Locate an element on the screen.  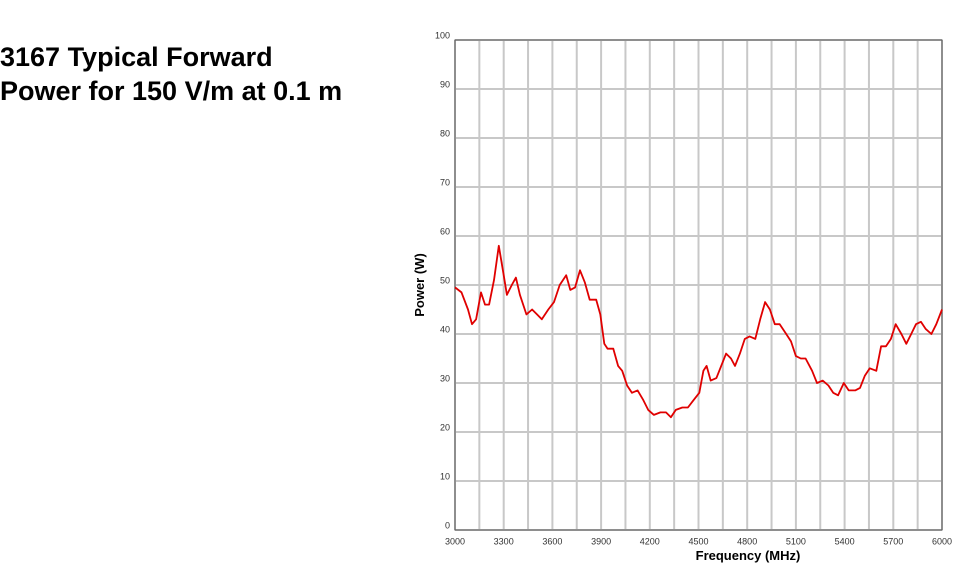
y-tick-label: 70 is located at coordinates (445, 182).